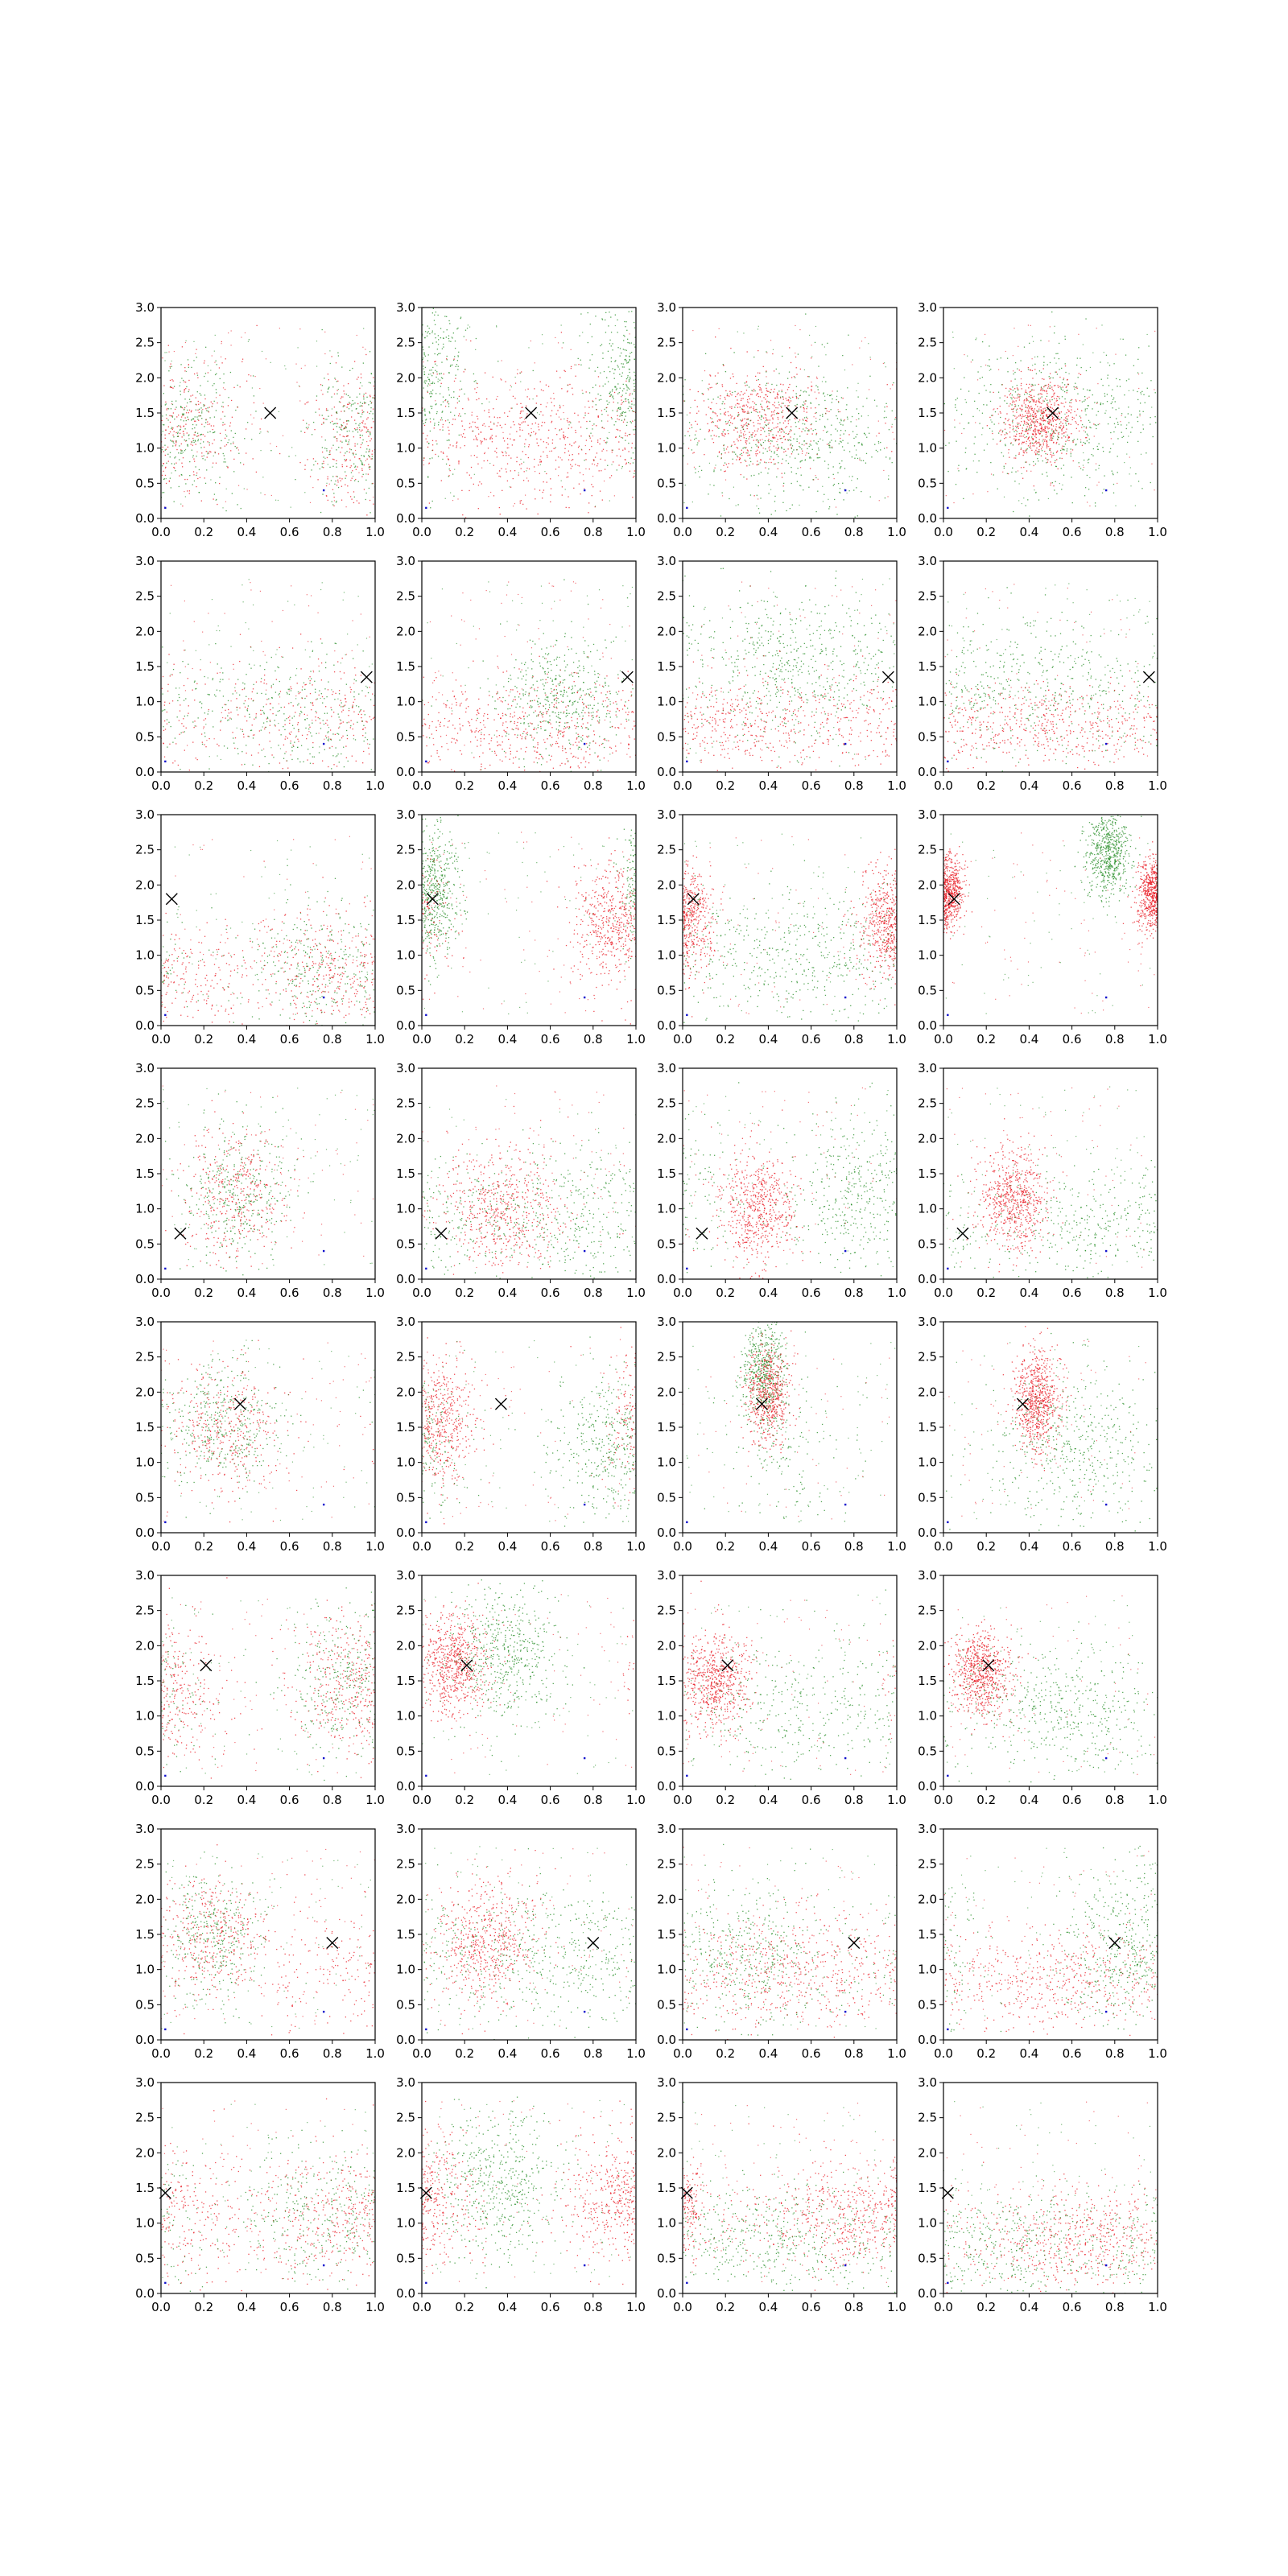 The width and height of the screenshot is (1288, 2576). Describe the element at coordinates (332, 532) in the screenshot. I see `x-tick-label: 0.8` at that location.